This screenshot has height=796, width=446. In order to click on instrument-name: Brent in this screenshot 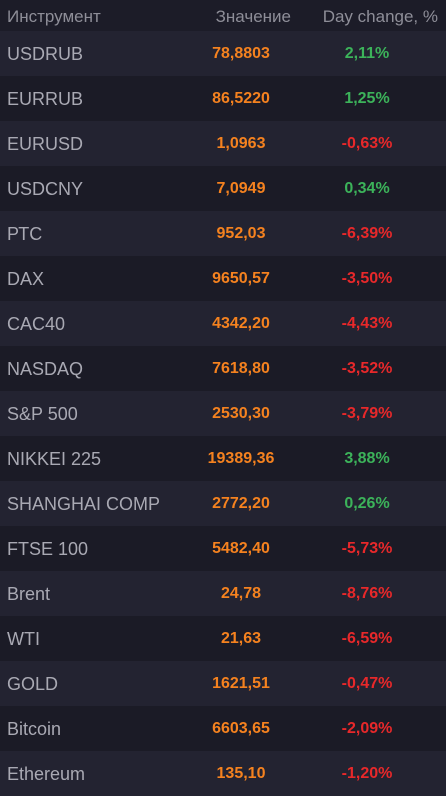, I will do `click(29, 594)`.